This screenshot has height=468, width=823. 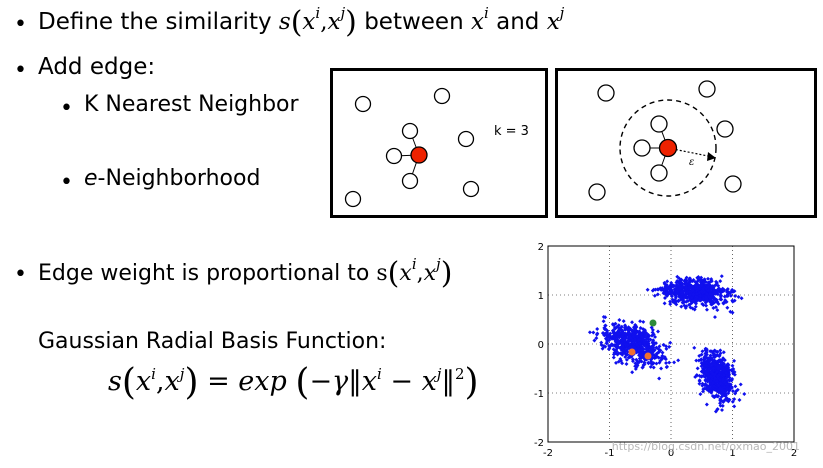 I want to click on bullet-add-edge: Add edge:, so click(x=97, y=67).